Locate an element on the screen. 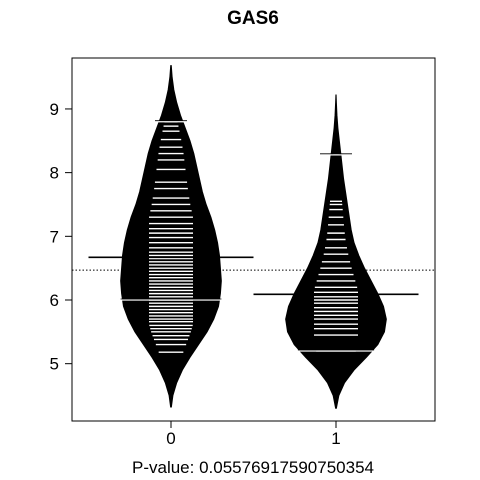 The width and height of the screenshot is (480, 480). p-value-caption: P-value: 0.05576917590750354 is located at coordinates (253, 467).